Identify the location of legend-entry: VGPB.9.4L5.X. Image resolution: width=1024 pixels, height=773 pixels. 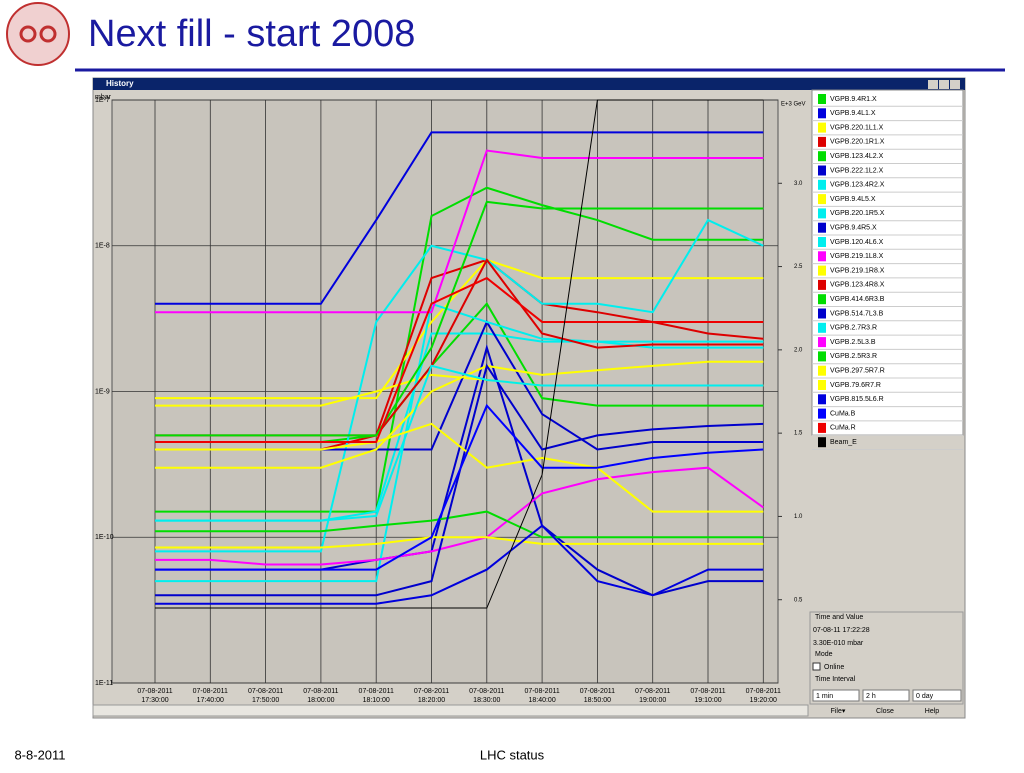
(853, 199).